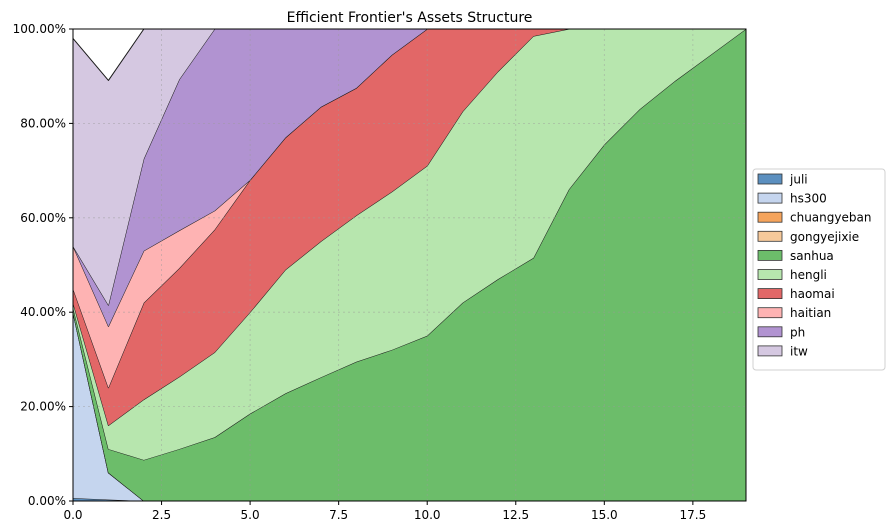  What do you see at coordinates (515, 515) in the screenshot?
I see `x-tick-label: 12.5` at bounding box center [515, 515].